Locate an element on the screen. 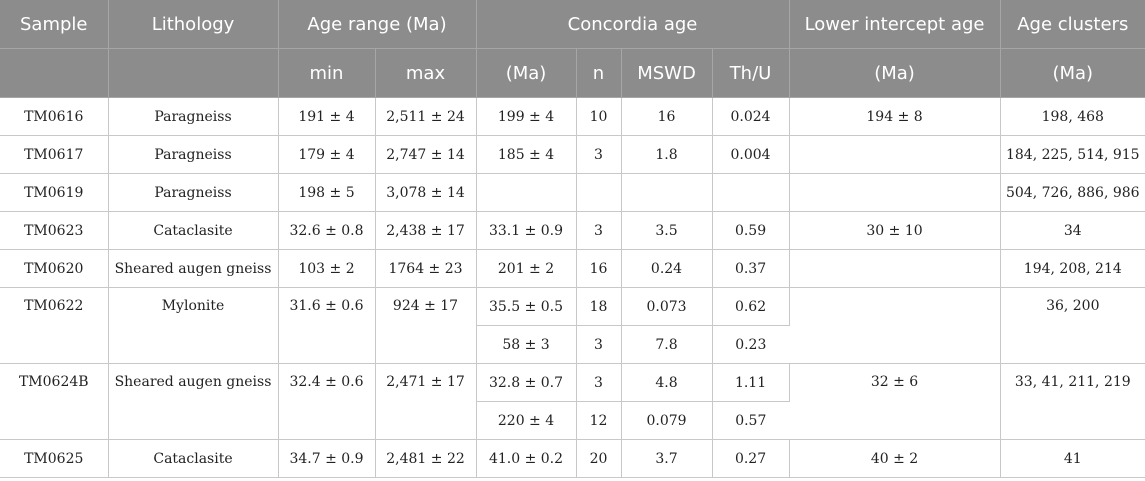  cell-concordia-age: 41.0 ± 0.2 is located at coordinates (526, 458).